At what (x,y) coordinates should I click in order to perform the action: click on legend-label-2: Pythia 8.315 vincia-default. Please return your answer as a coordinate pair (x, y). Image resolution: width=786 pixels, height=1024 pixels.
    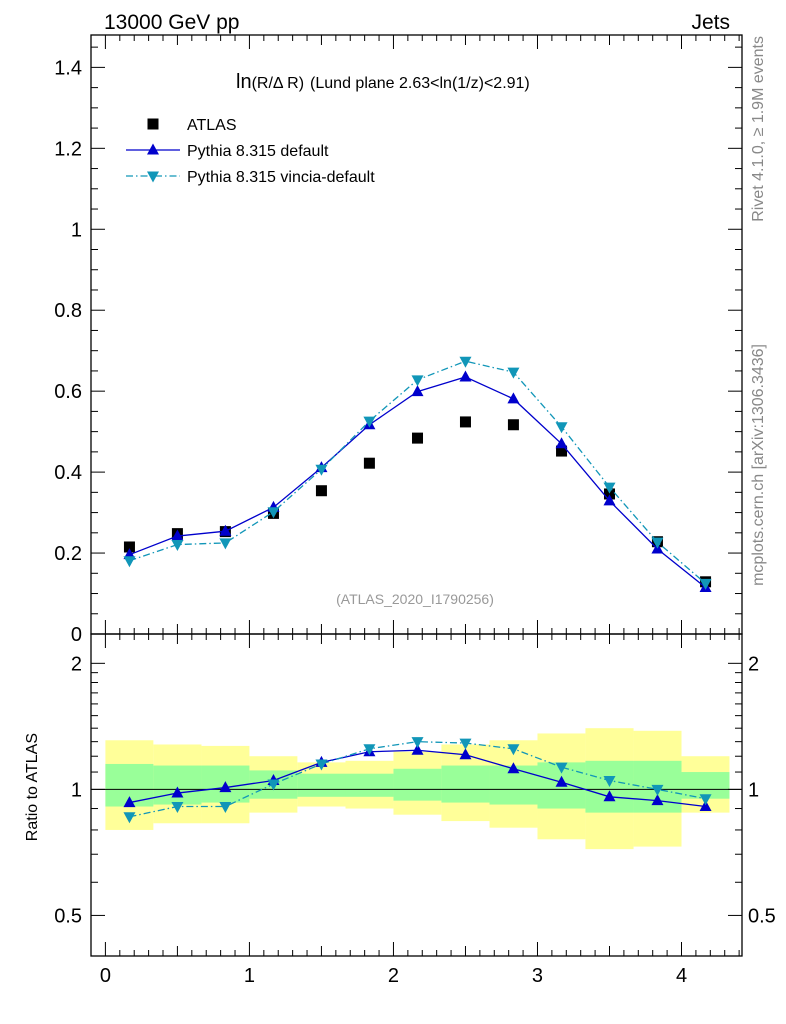
    Looking at the image, I should click on (281, 177).